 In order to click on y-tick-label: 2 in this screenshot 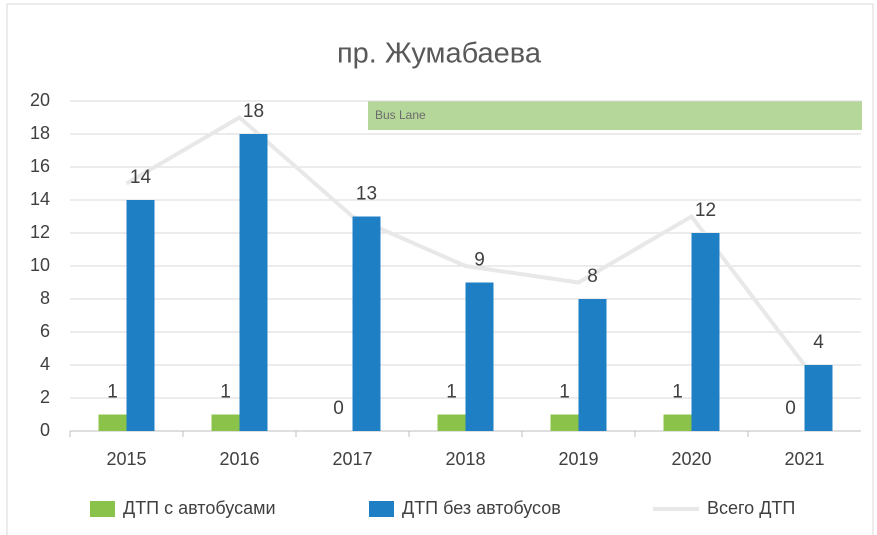, I will do `click(45, 397)`.